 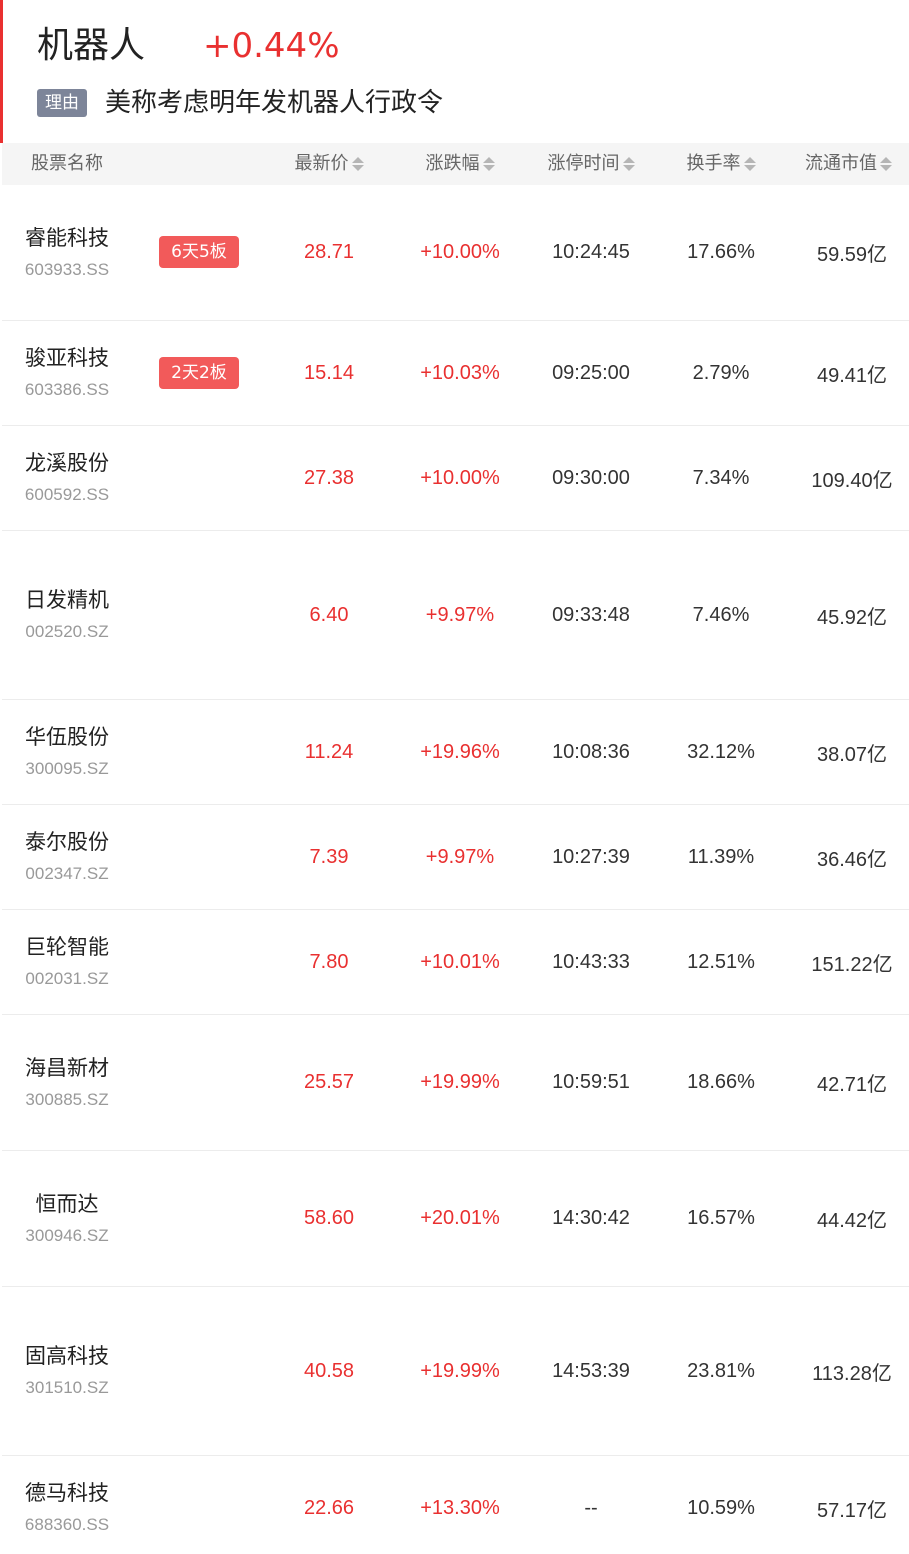 I want to click on turnover-cell: 32.12%, so click(x=721, y=751).